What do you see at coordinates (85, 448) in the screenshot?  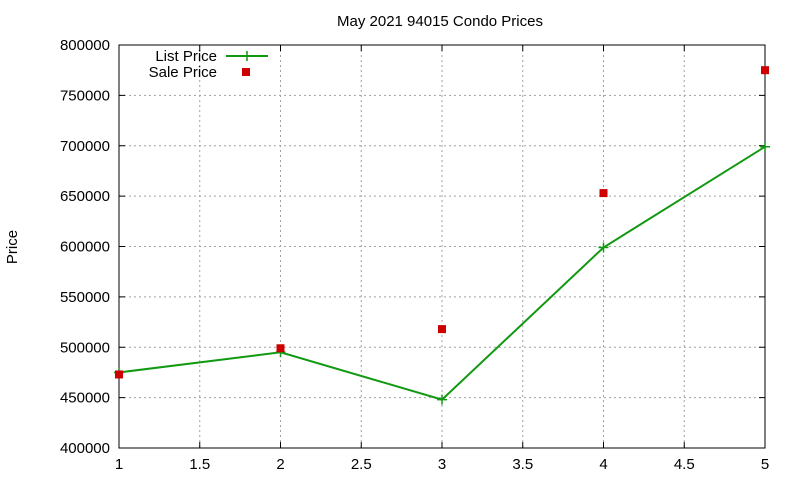 I see `y-tick-label: 400000` at bounding box center [85, 448].